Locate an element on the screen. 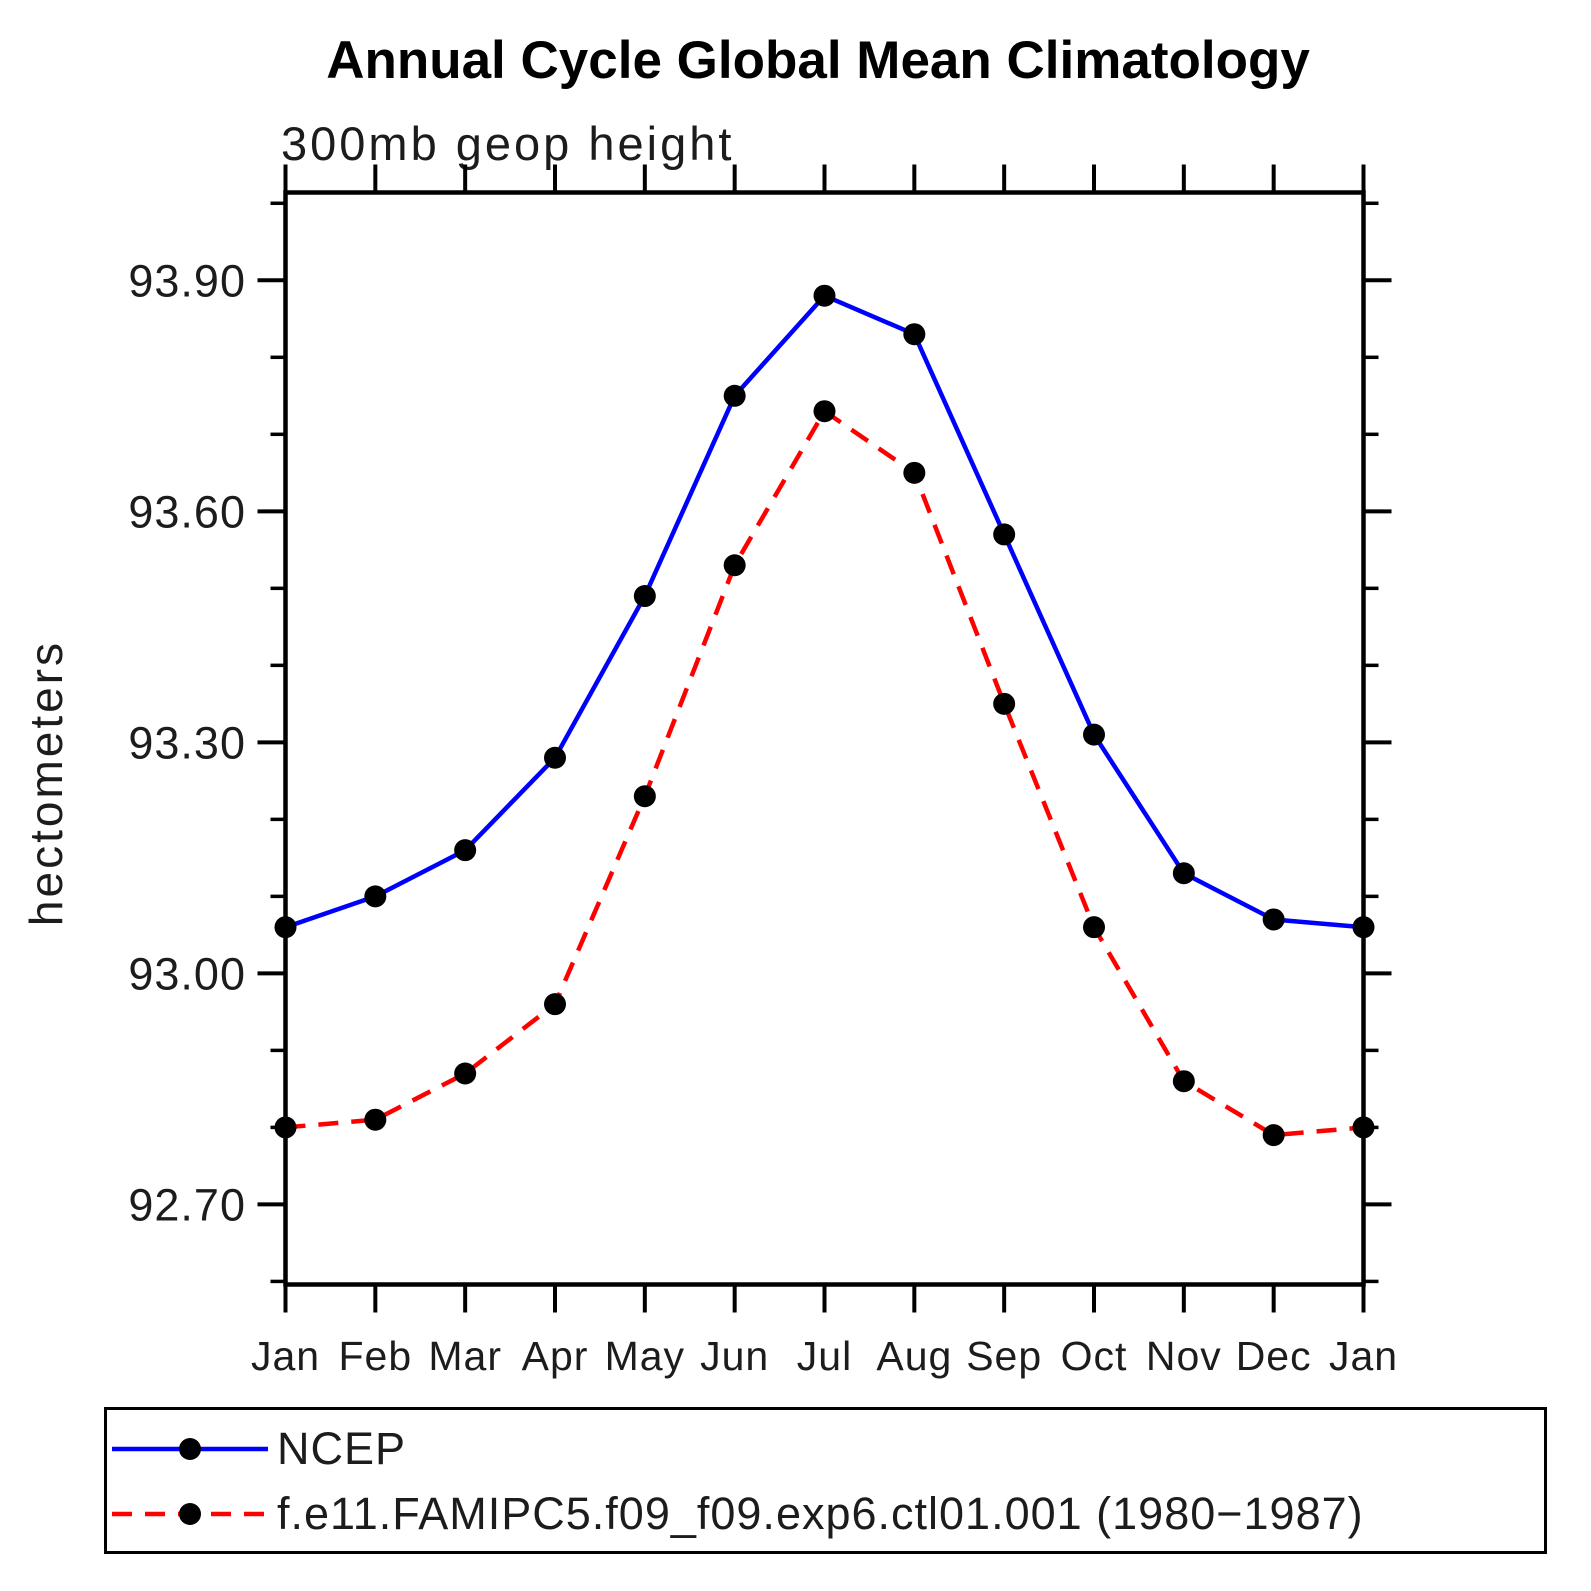 The image size is (1591, 1591). x-tick-label: Aug is located at coordinates (914, 1356).